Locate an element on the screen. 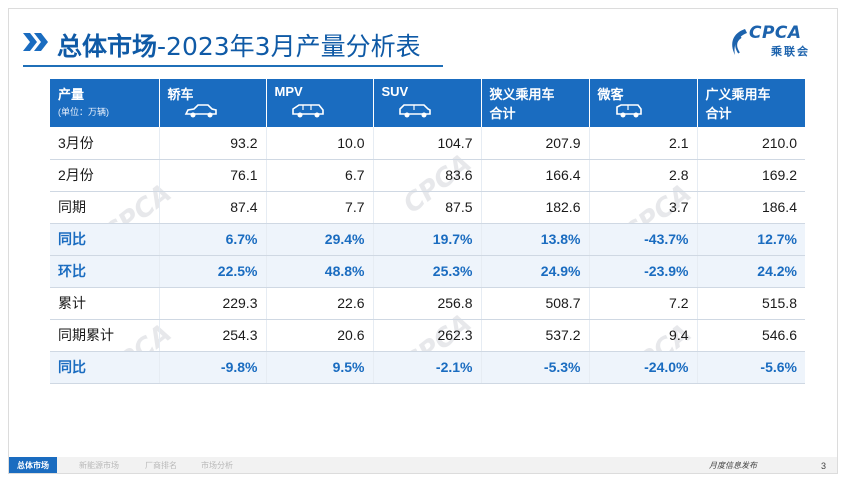 This screenshot has height=482, width=846. column-header-broad-total: 广义乘用车 合计 is located at coordinates (751, 103).